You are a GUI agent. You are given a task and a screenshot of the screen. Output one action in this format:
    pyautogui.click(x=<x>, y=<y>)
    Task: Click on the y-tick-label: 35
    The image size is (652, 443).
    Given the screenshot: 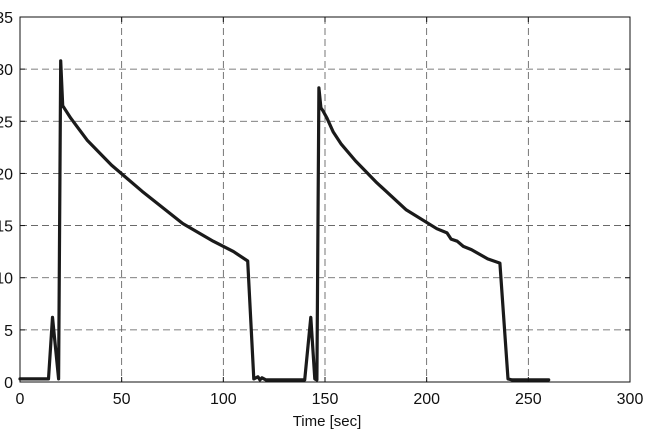 What is the action you would take?
    pyautogui.click(x=6, y=18)
    